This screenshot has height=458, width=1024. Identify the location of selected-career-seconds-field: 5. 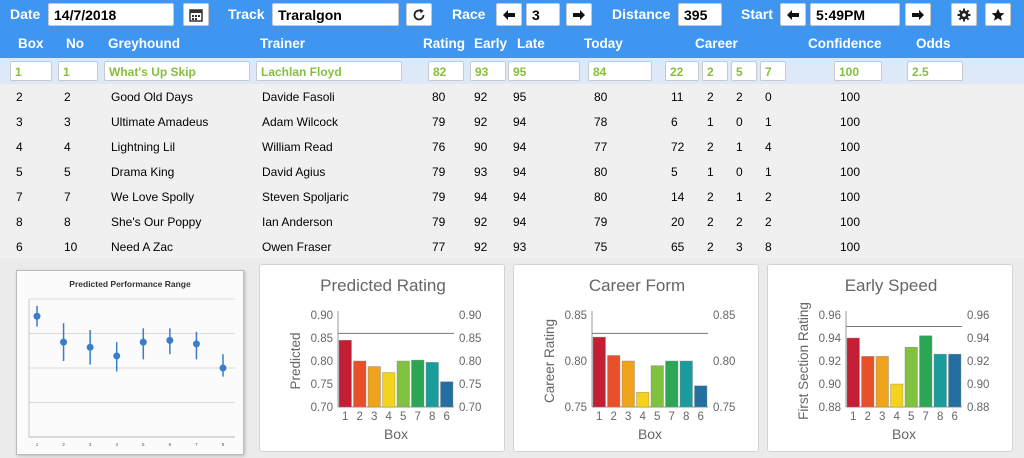
(744, 71).